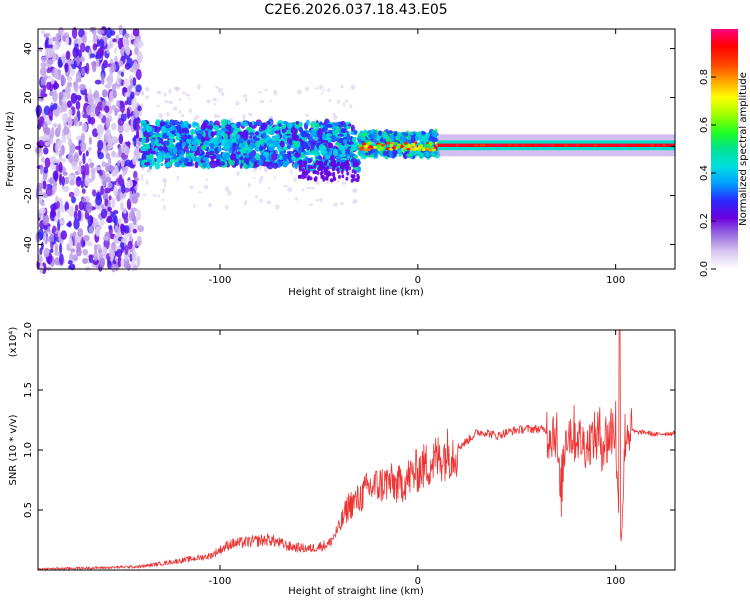  What do you see at coordinates (10, 149) in the screenshot?
I see `spectrogram-y-axis-label: Frequency (Hz)` at bounding box center [10, 149].